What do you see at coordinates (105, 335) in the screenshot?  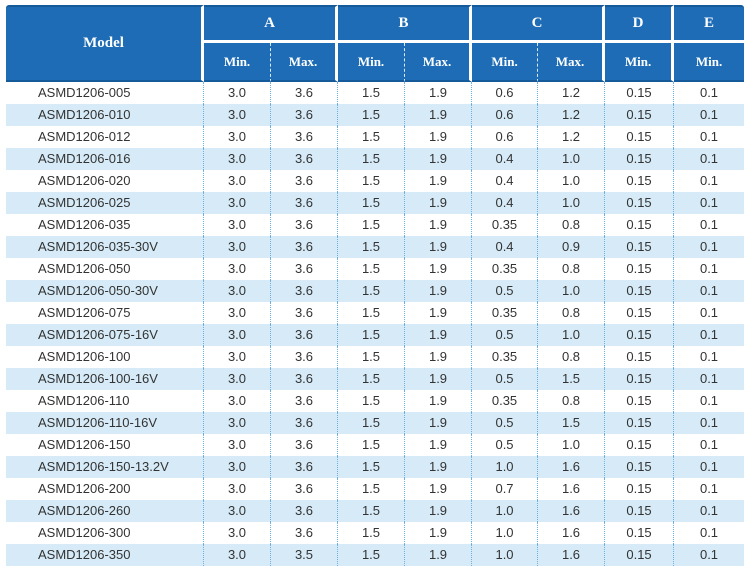 I see `model-cell: ASMD1206-075-16V` at bounding box center [105, 335].